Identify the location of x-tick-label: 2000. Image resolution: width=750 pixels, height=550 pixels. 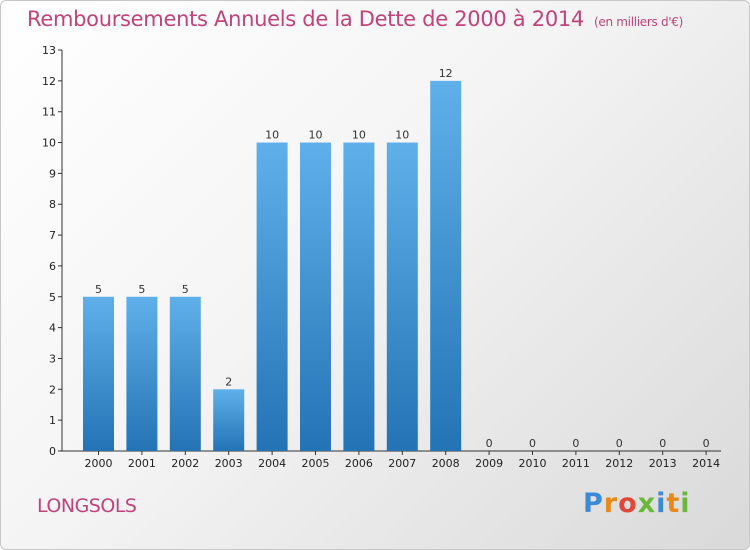
(99, 463).